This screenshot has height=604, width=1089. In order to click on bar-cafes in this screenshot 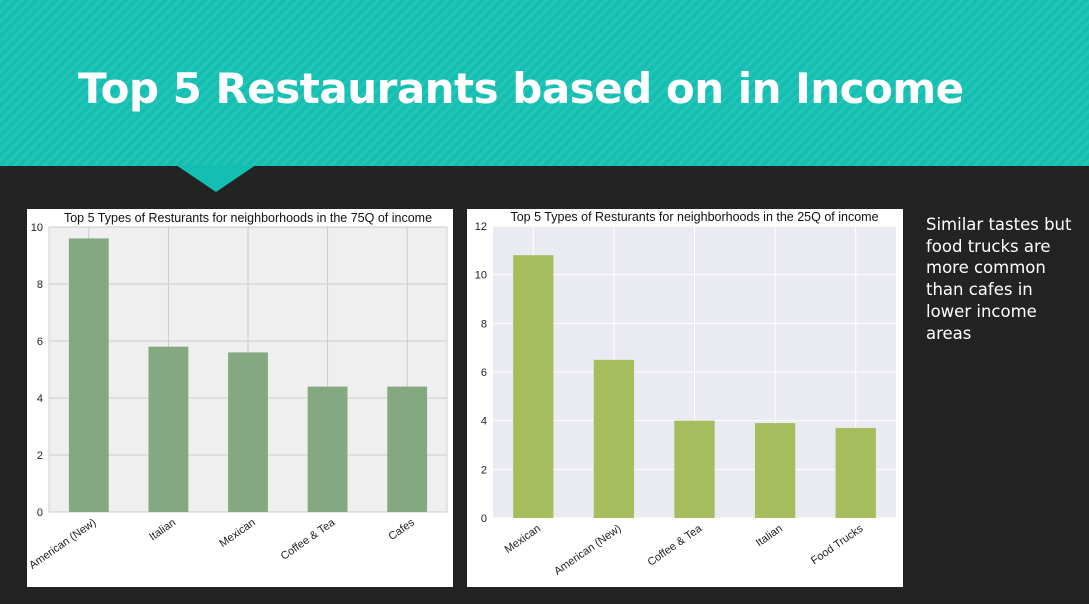, I will do `click(407, 449)`.